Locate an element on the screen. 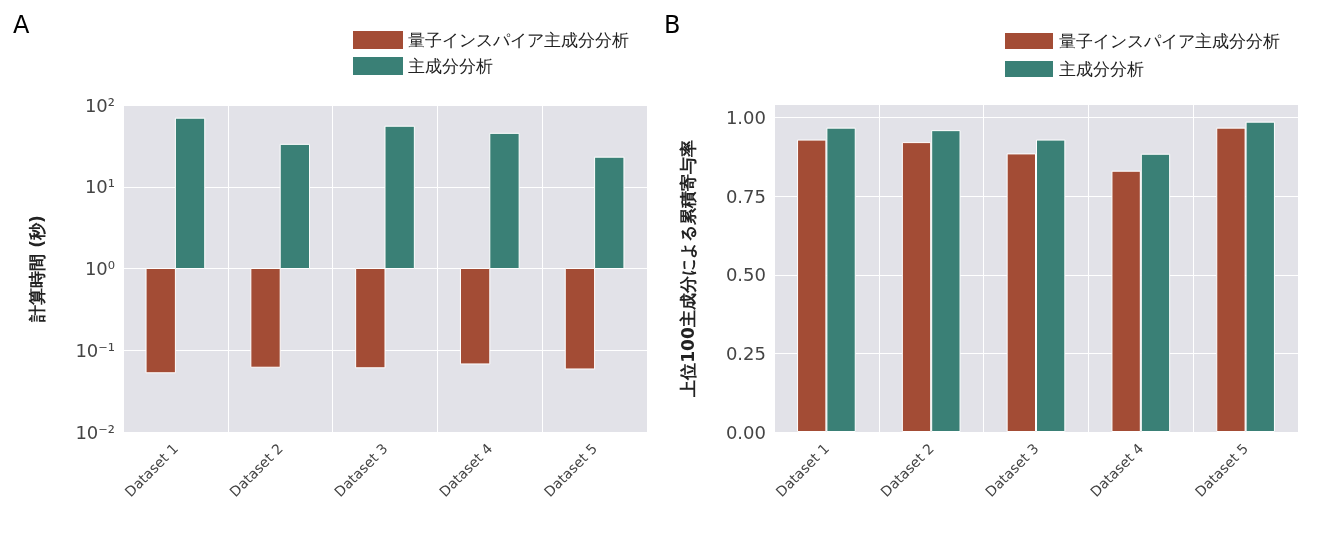  y-tick-label: 1.00 is located at coordinates (745, 118).